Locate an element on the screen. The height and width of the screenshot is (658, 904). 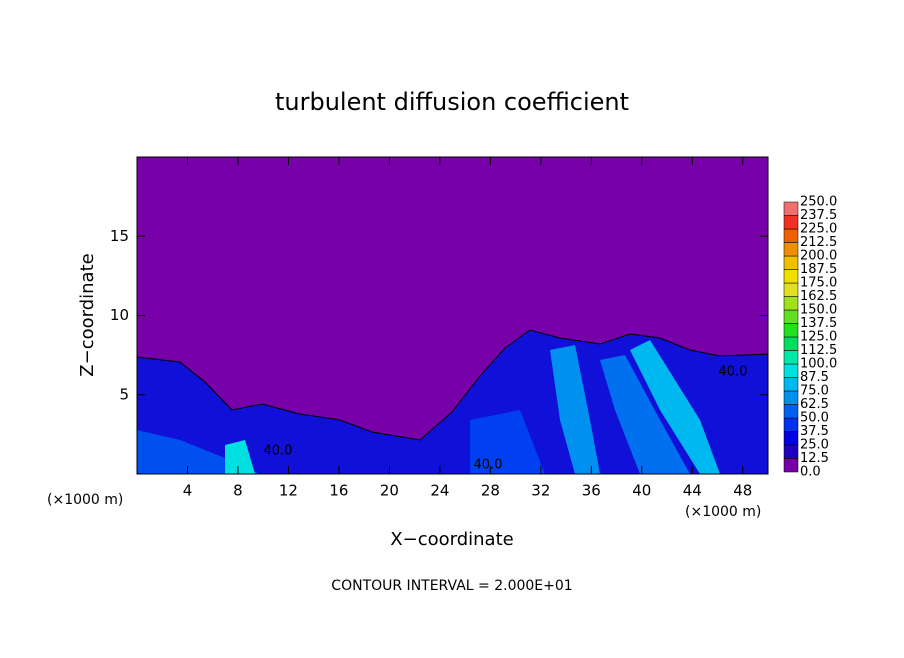
colorbar-label: 187.5 is located at coordinates (818, 269).